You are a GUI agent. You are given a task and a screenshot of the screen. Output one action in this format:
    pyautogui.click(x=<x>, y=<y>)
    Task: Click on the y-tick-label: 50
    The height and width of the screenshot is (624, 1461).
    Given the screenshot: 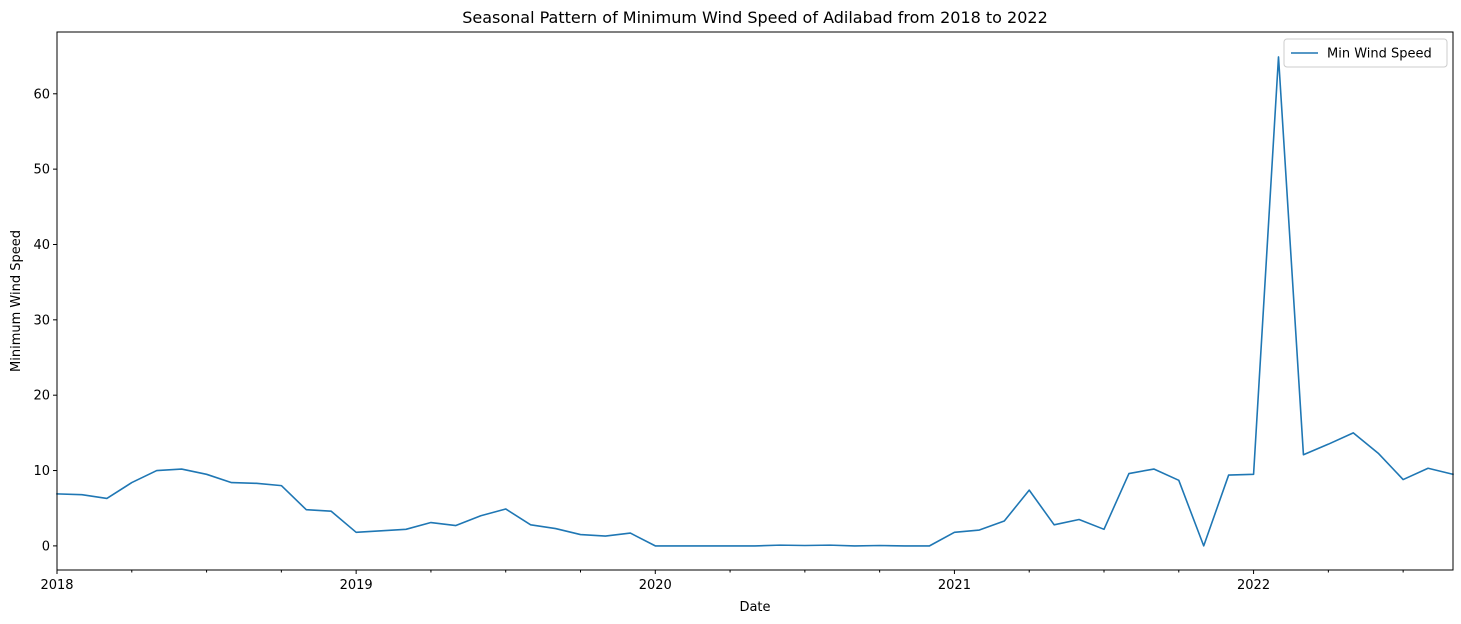 What is the action you would take?
    pyautogui.click(x=41, y=170)
    